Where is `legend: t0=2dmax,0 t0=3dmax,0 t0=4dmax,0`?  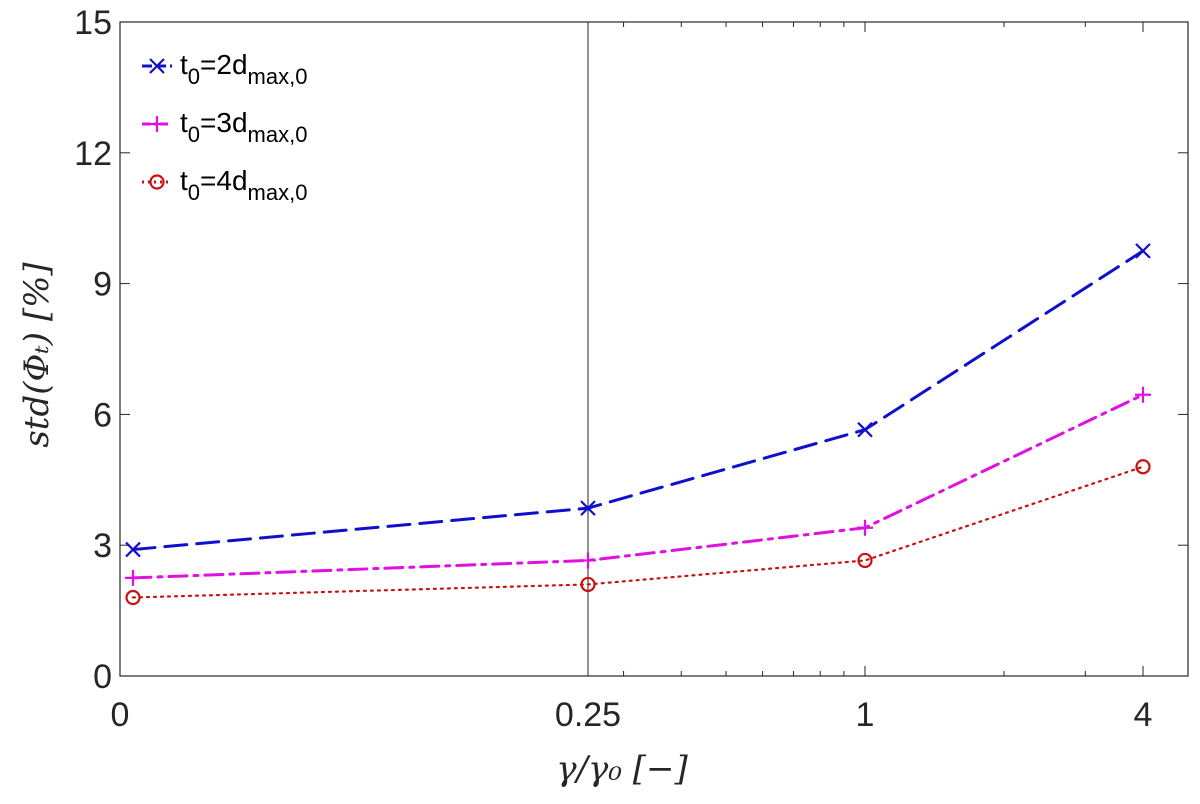 legend: t0=2dmax,0 t0=3dmax,0 t0=4dmax,0 is located at coordinates (224, 127).